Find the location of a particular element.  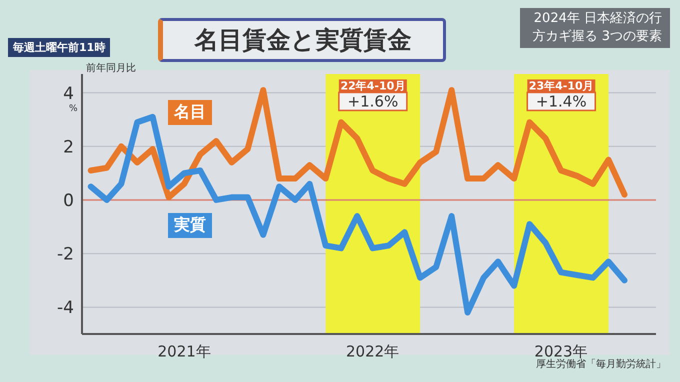

y-tick-label: 2 is located at coordinates (68, 147).